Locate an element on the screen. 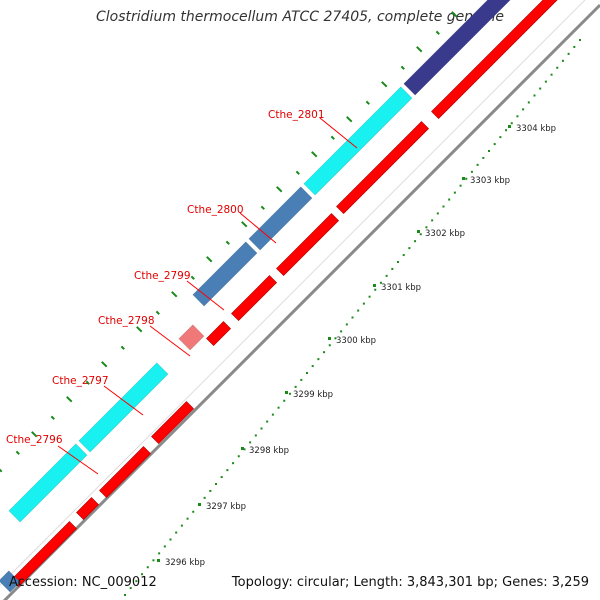 This screenshot has width=600, height=600. accession-text: Accession: NC_009012 is located at coordinates (83, 582).